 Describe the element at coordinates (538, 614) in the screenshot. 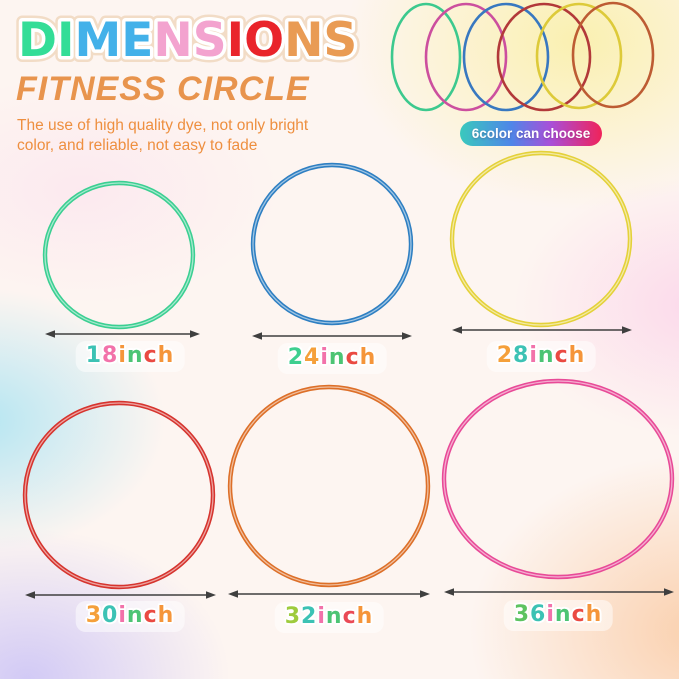

I see `size-label-letter: 6` at that location.